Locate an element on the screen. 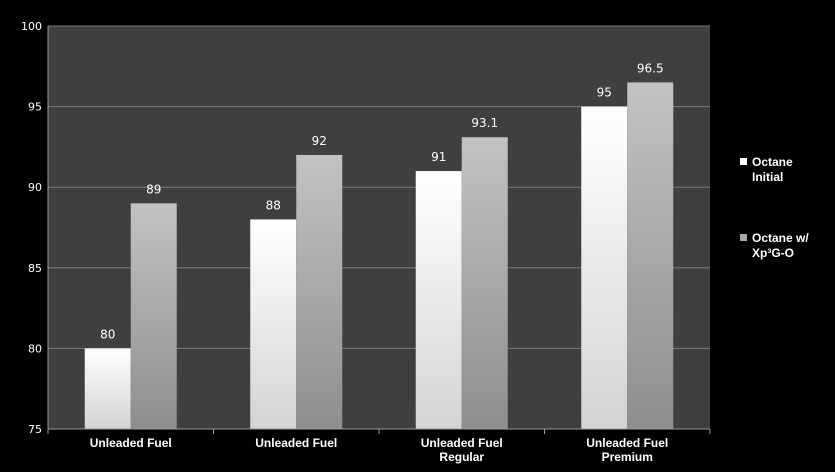 The width and height of the screenshot is (835, 472). data-label: 91 is located at coordinates (438, 157).